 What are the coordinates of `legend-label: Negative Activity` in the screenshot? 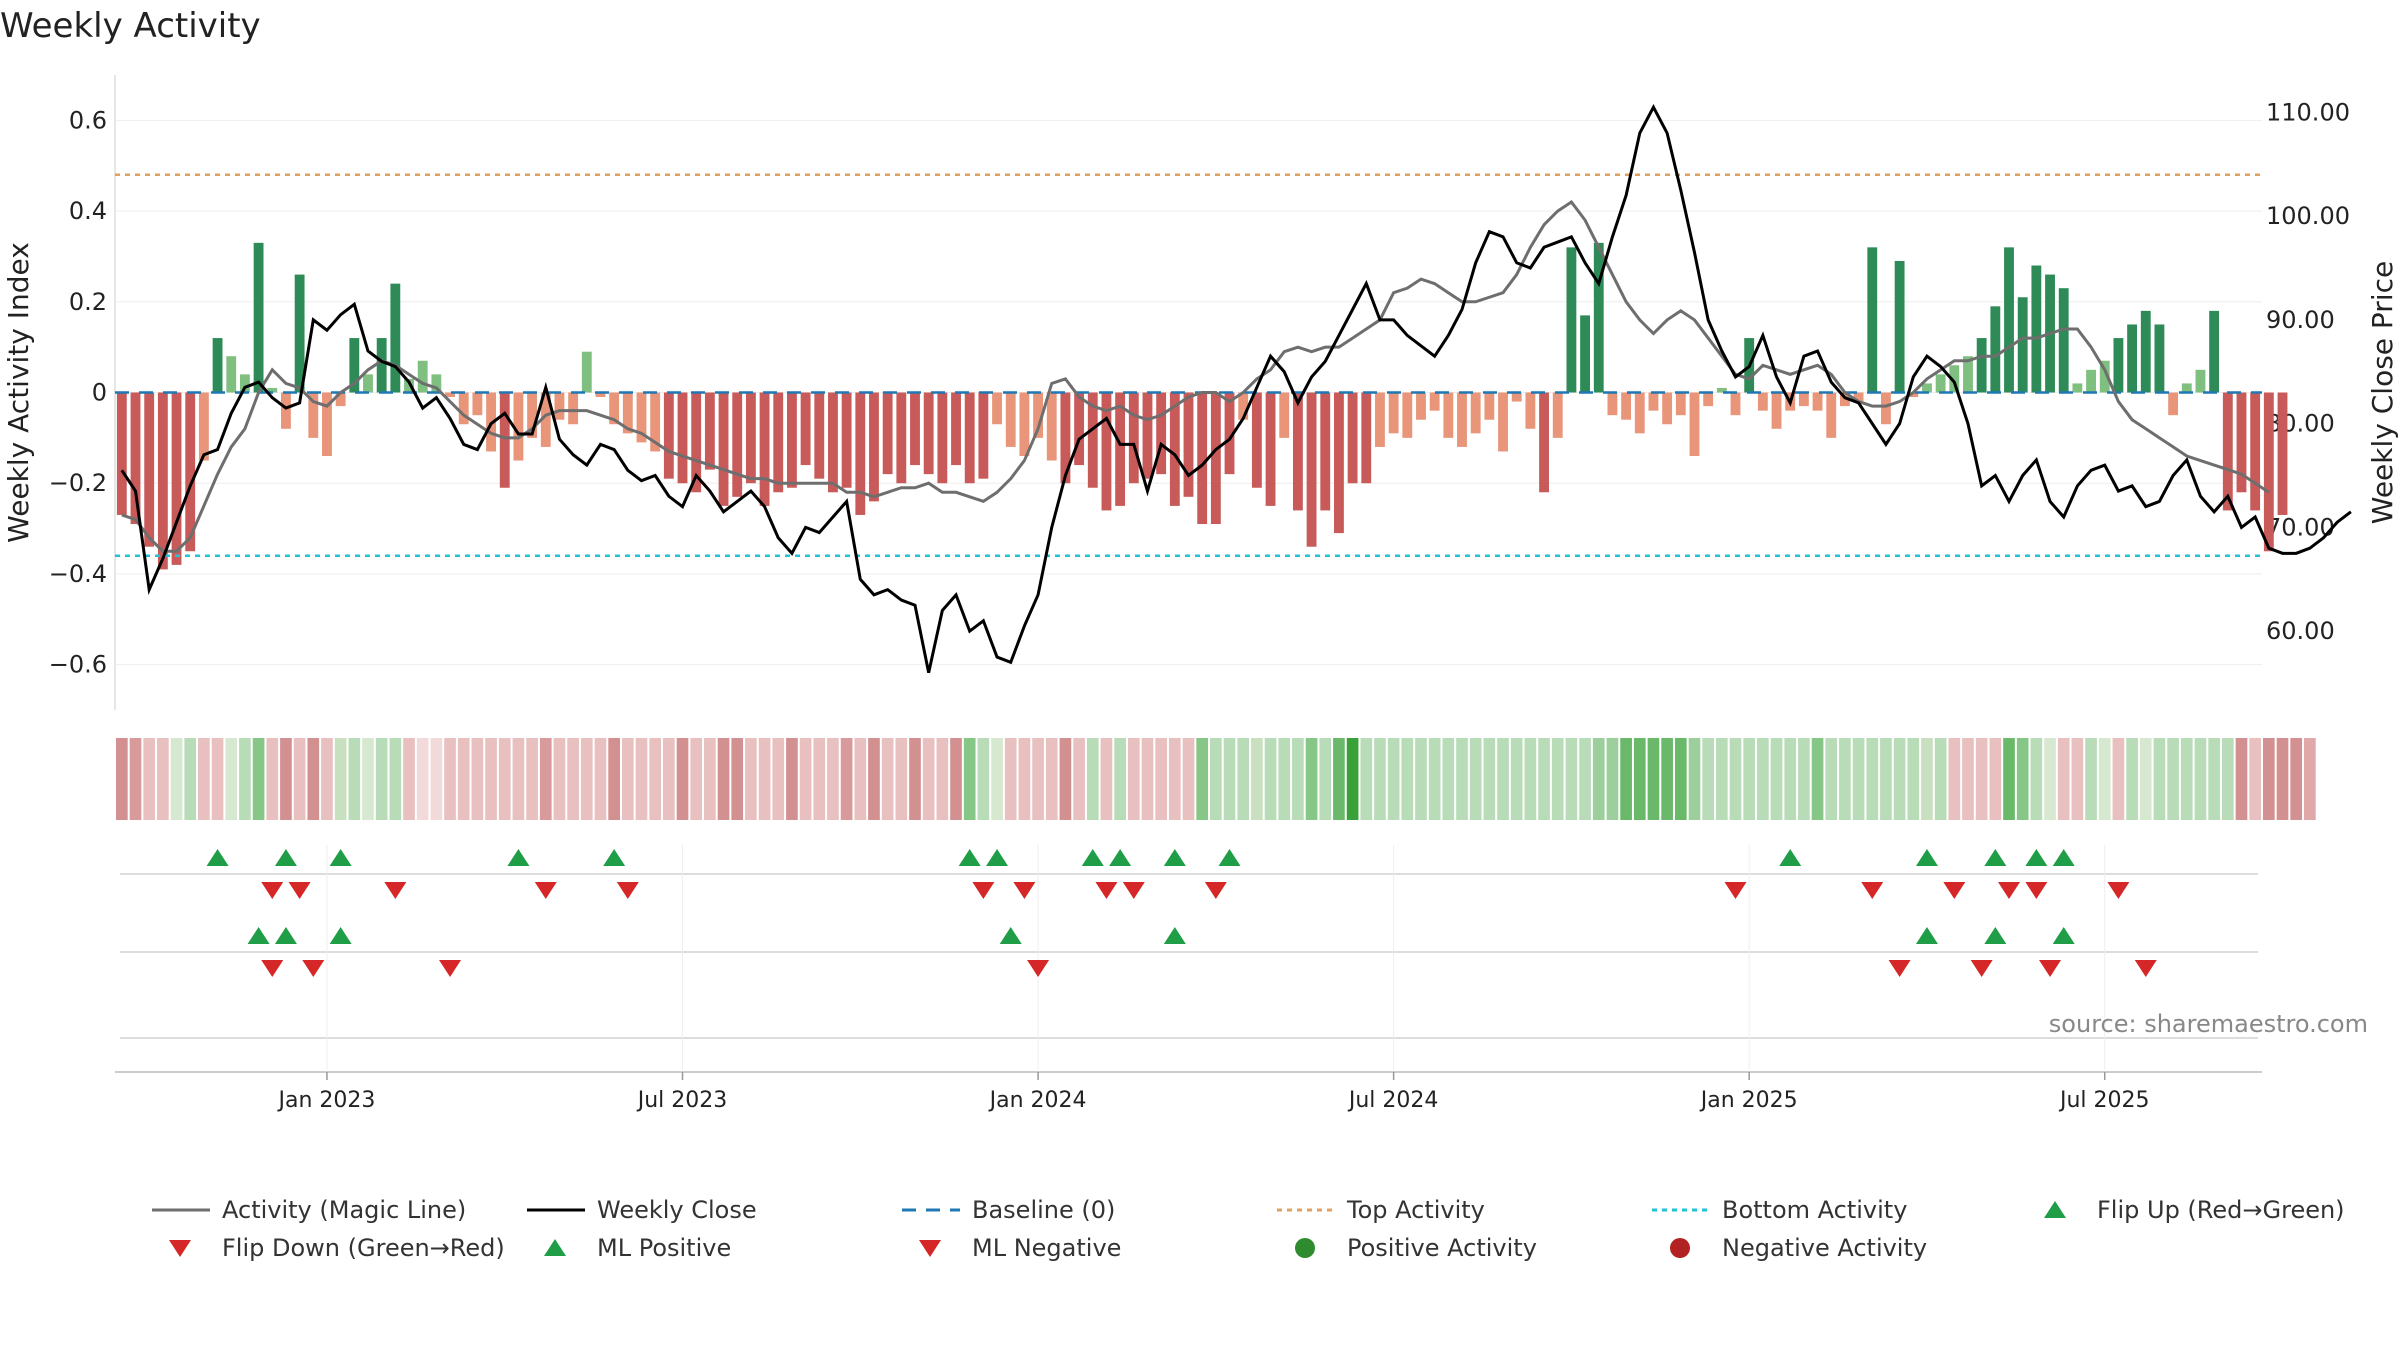 It's located at (1825, 1248).